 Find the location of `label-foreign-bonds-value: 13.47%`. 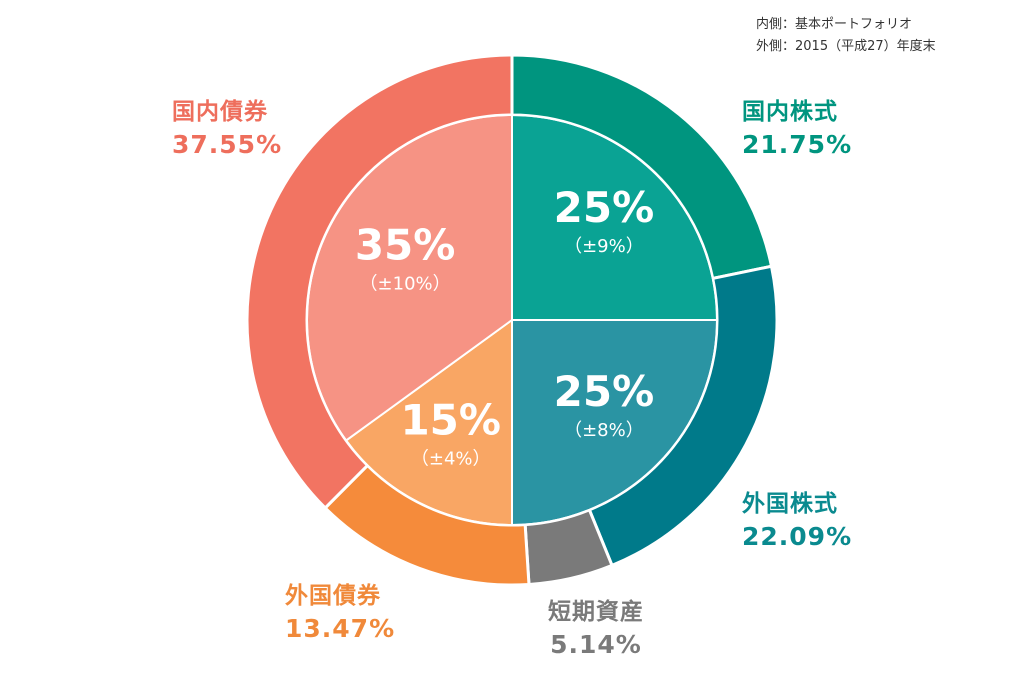

label-foreign-bonds-value: 13.47% is located at coordinates (340, 628).